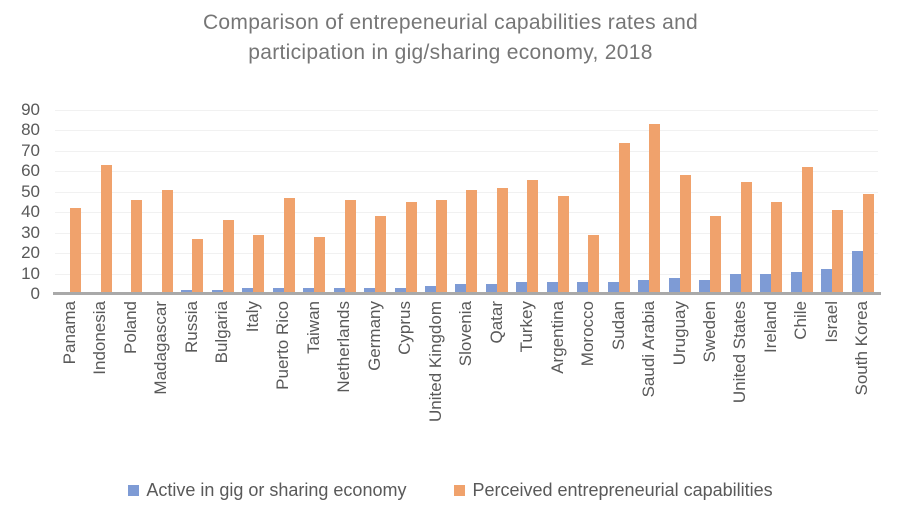 This screenshot has width=901, height=532. What do you see at coordinates (831, 322) in the screenshot?
I see `x-axis-category-label: Israel` at bounding box center [831, 322].